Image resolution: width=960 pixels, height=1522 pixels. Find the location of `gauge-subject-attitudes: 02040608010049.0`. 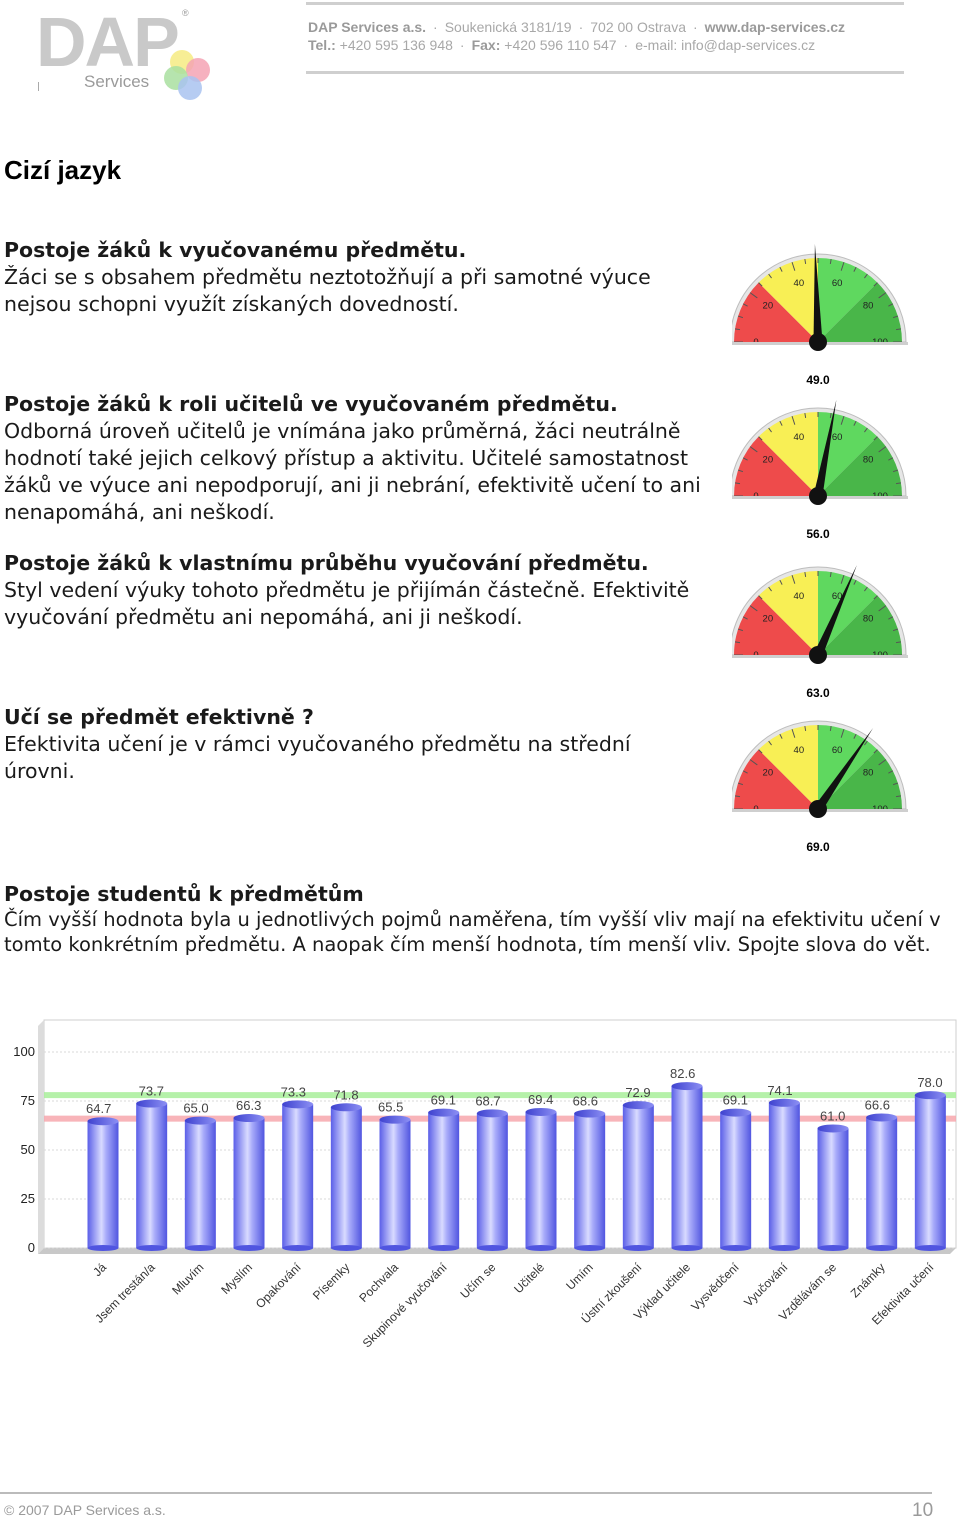

gauge-subject-attitudes: 02040608010049.0 is located at coordinates (820, 315).